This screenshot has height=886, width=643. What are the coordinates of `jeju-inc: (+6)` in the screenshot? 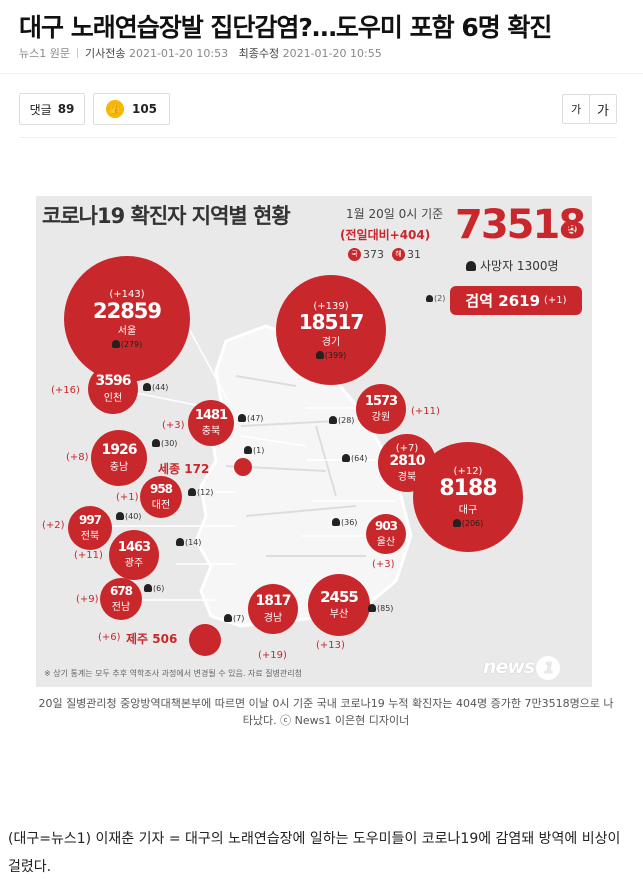 It's located at (109, 637).